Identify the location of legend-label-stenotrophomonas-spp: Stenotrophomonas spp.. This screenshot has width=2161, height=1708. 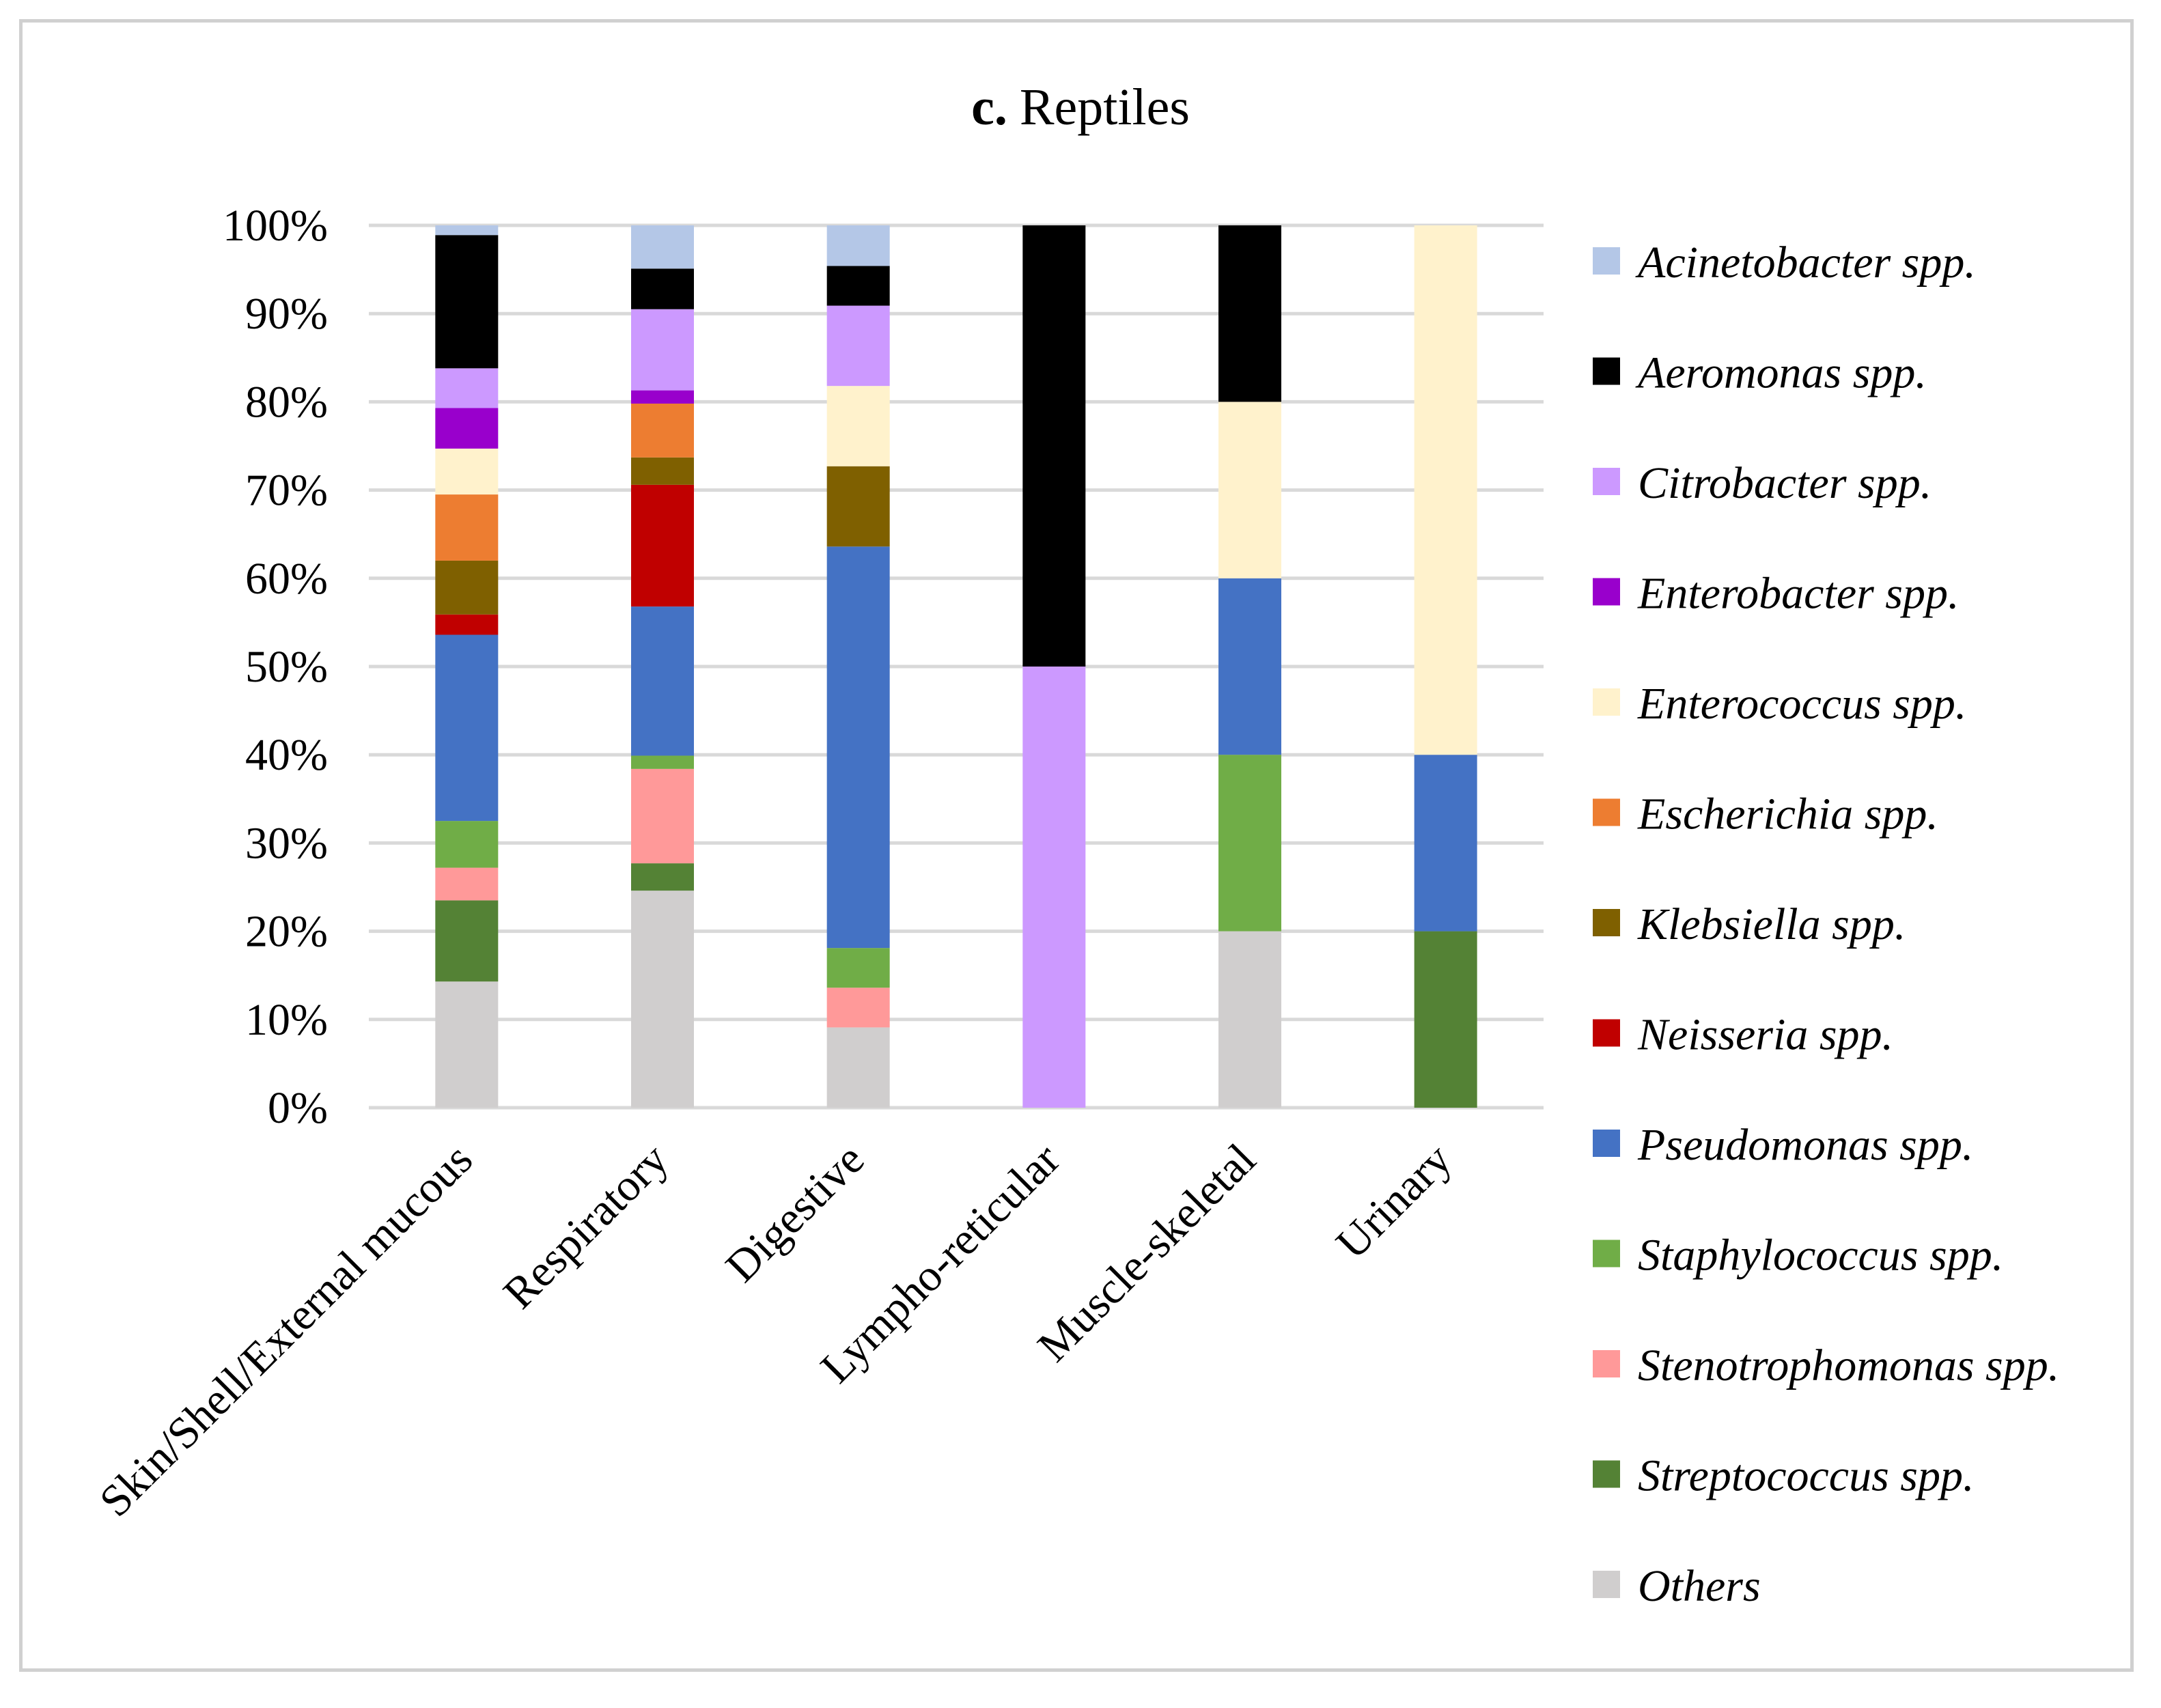
(1848, 1365).